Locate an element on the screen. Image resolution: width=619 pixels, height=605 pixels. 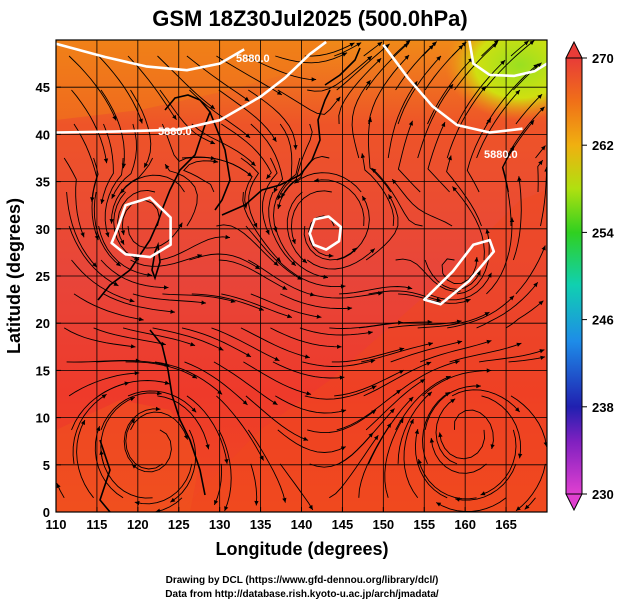
contour-label-nw: 5880.0 is located at coordinates (253, 59).